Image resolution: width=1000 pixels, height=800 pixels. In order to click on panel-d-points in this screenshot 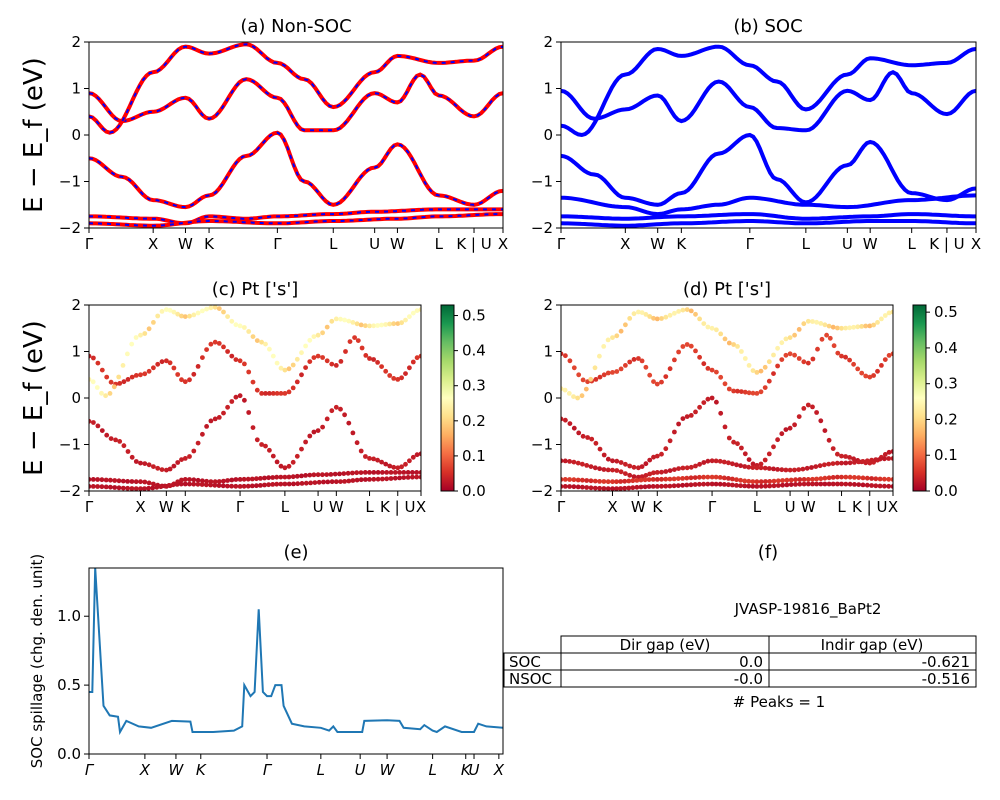, I will do `click(727, 399)`.